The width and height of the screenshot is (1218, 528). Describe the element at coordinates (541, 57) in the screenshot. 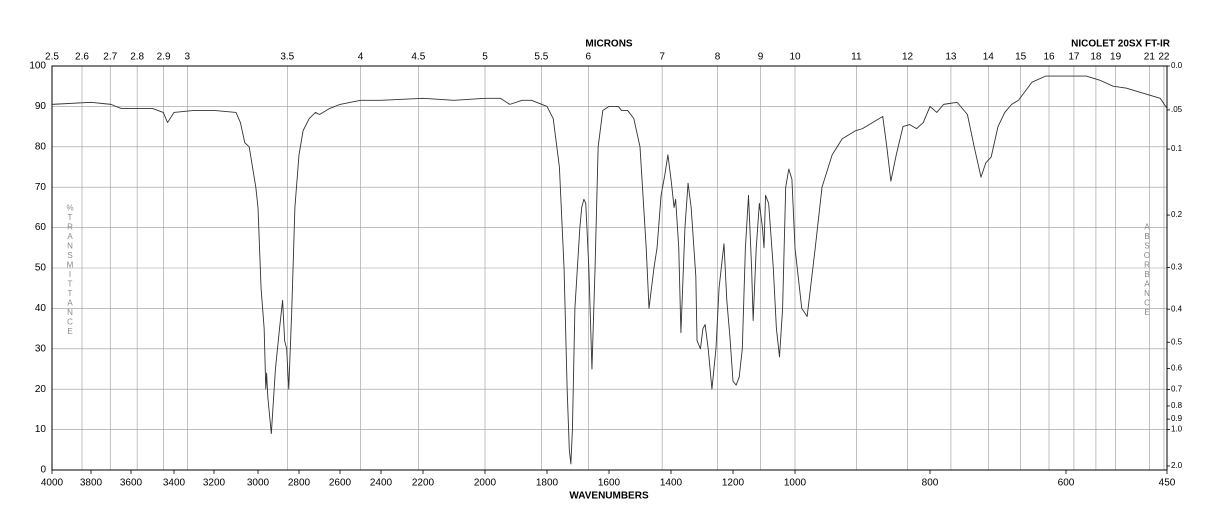

I see `x2-tick-label: 5.5` at that location.